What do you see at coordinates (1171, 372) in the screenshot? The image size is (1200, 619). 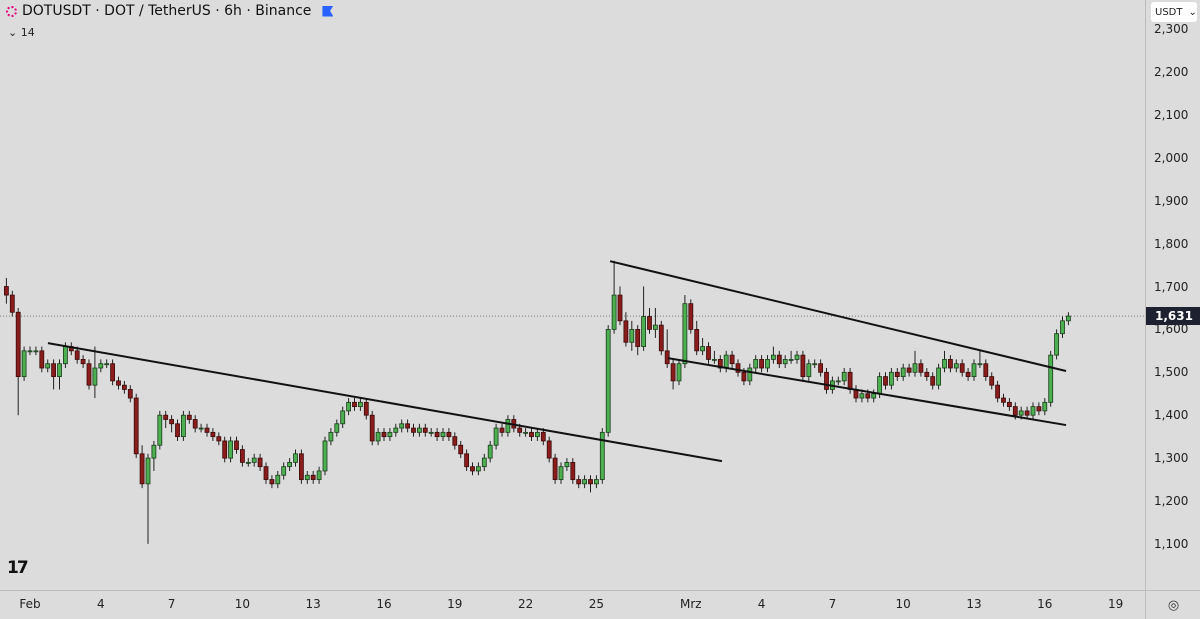 I see `price-tick-label: 1,500` at bounding box center [1171, 372].